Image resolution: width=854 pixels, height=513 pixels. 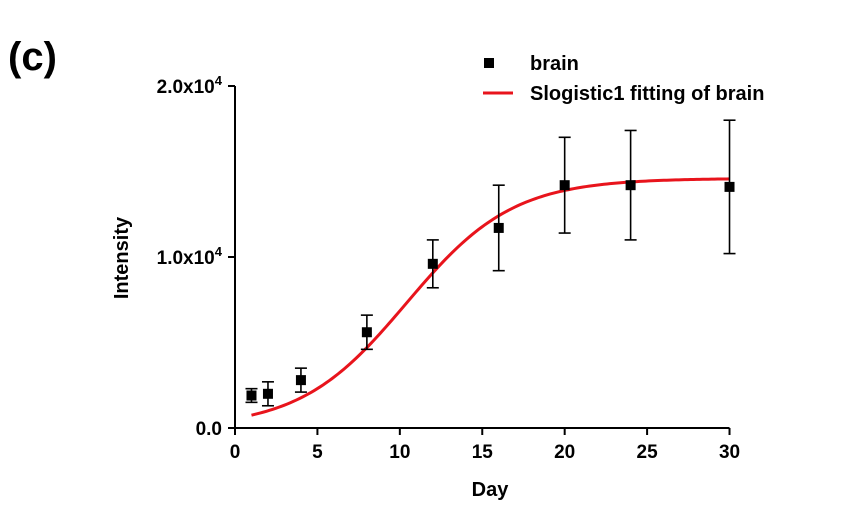 I want to click on x-tick-label: 15, so click(x=483, y=452).